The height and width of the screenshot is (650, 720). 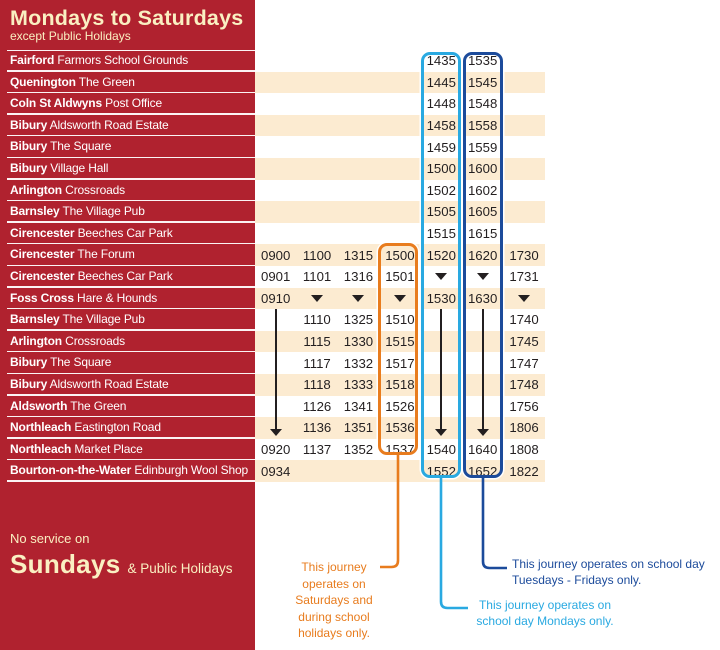 I want to click on stop-place: Arlington, so click(x=36, y=189).